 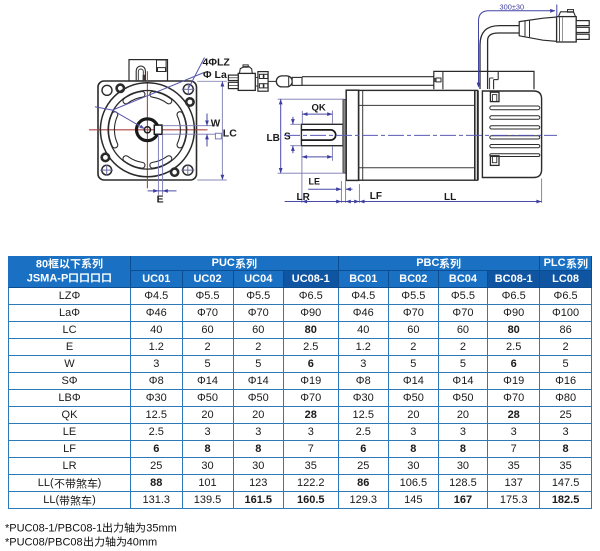 I want to click on svg-text: LB, so click(x=273, y=138).